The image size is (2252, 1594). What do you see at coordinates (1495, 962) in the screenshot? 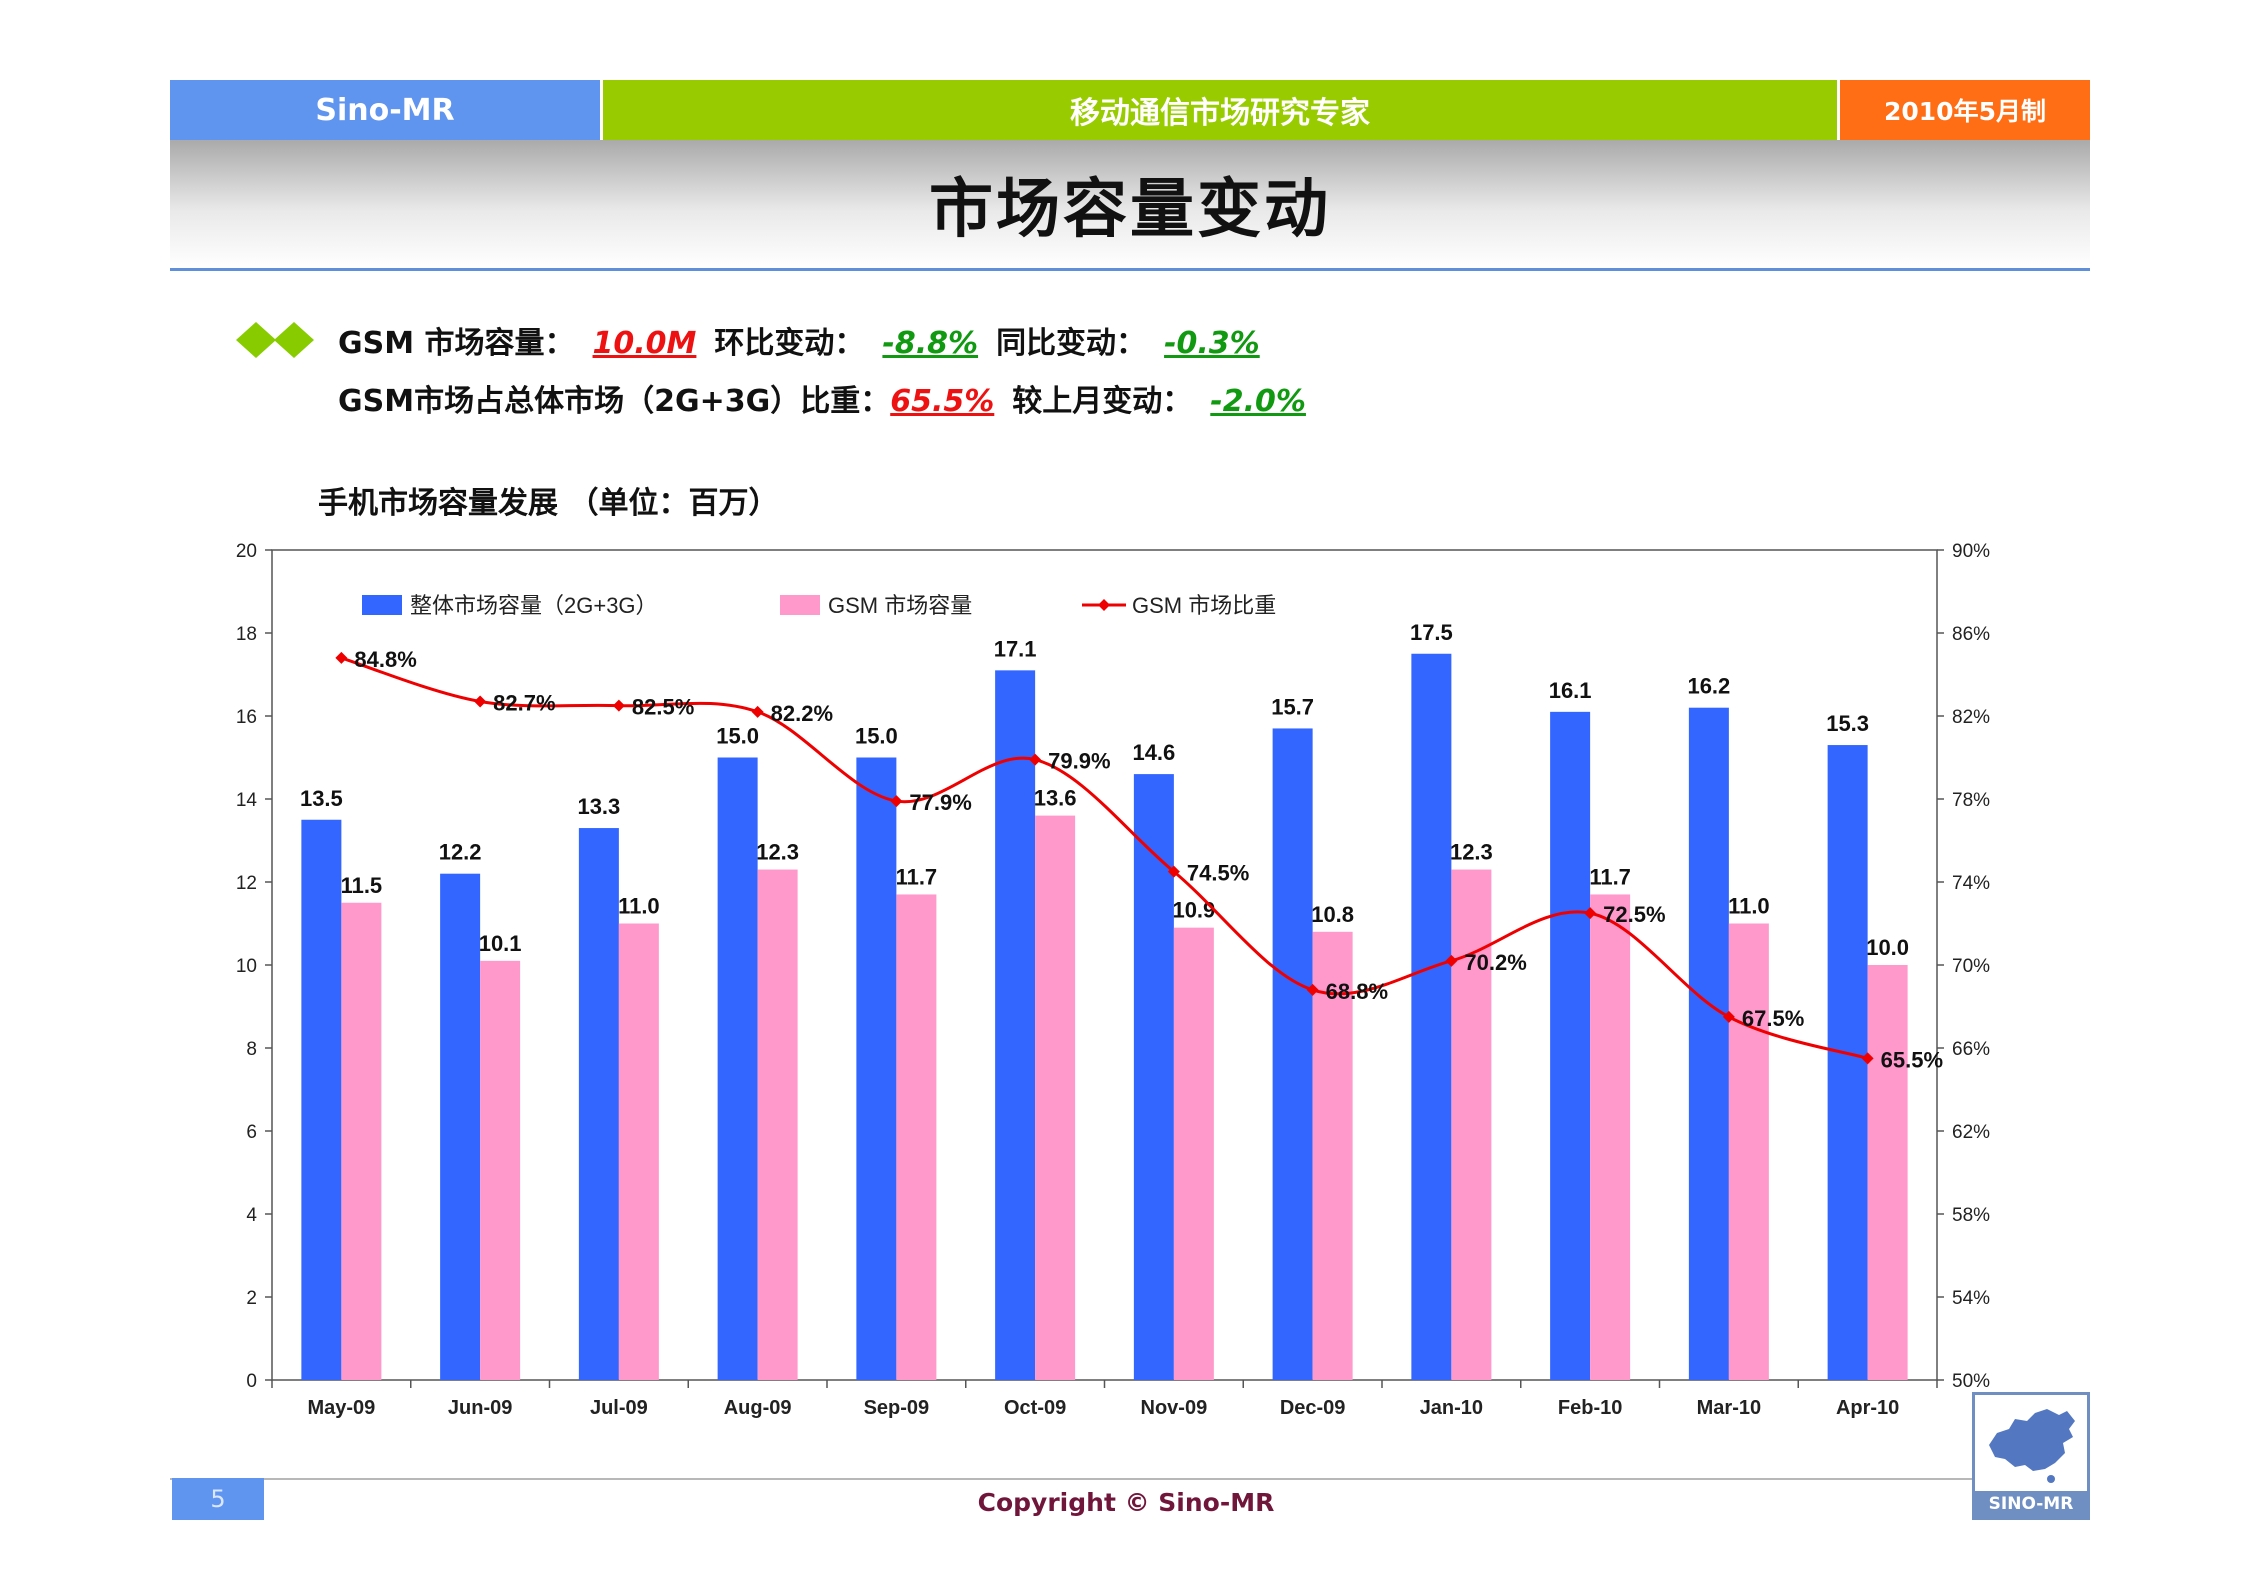
I see `gsm-share-label: 70.2%` at bounding box center [1495, 962].